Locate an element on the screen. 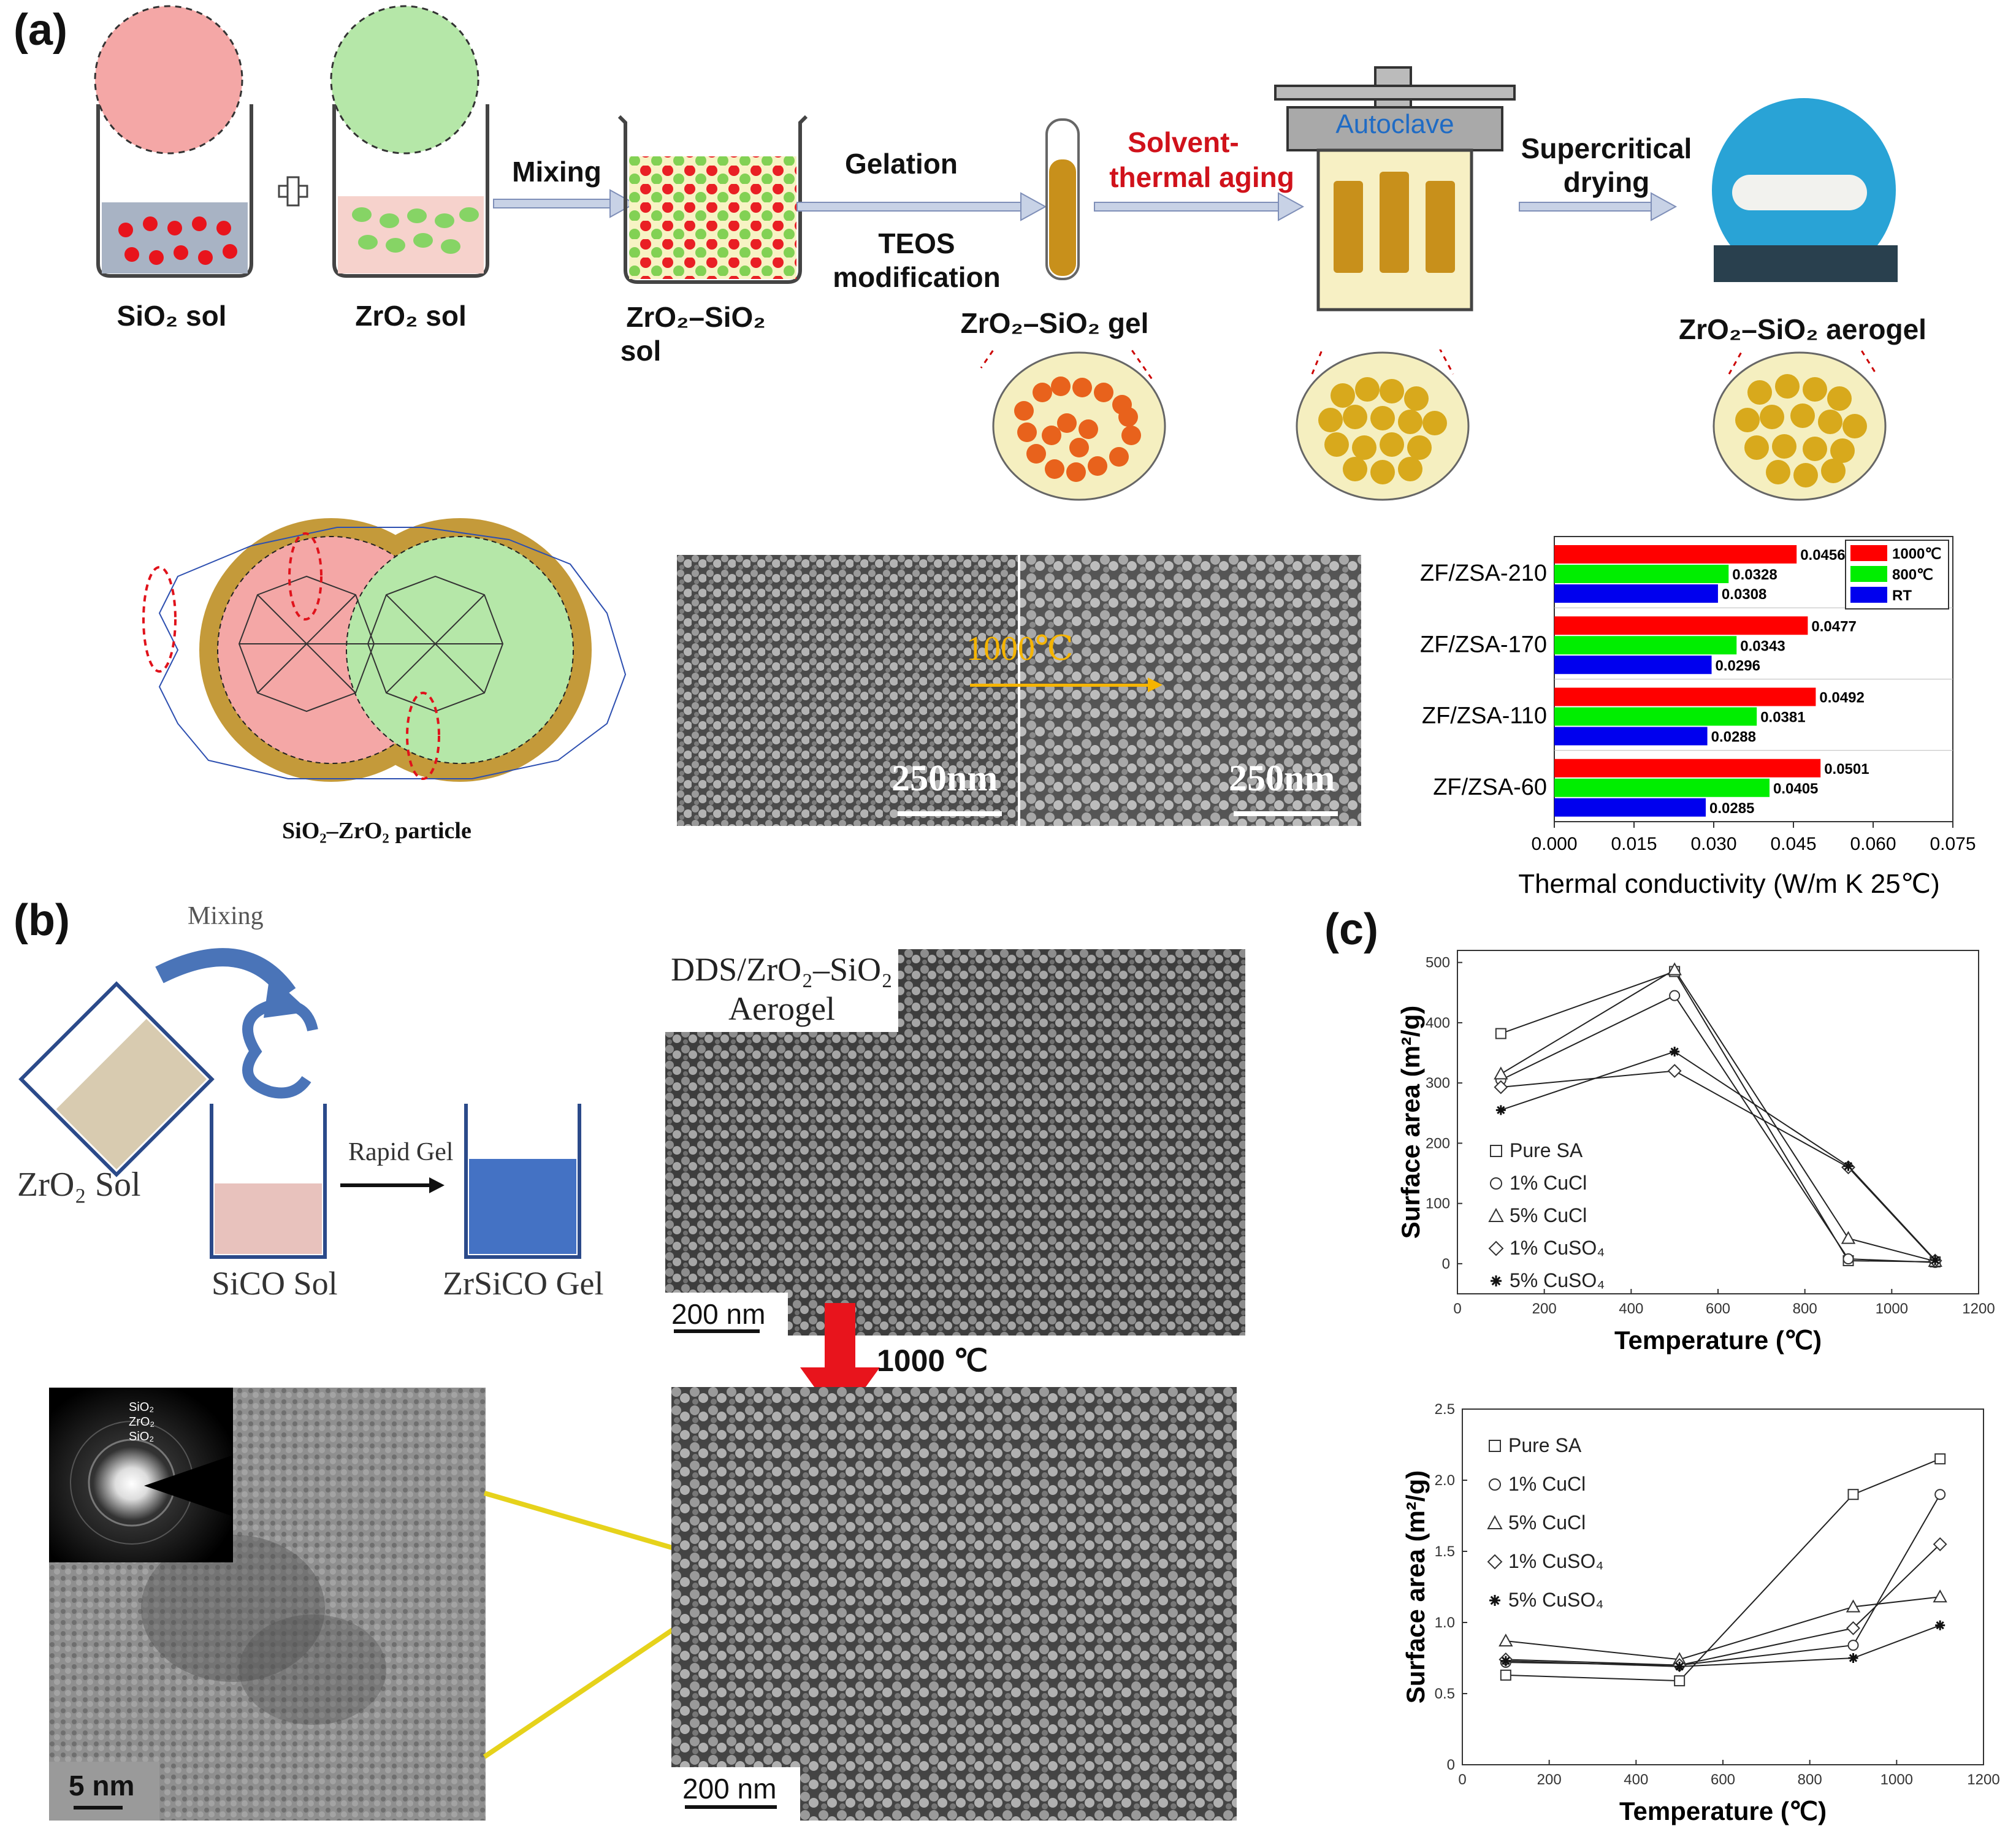 The width and height of the screenshot is (2016, 1842). sico-beaker is located at coordinates (268, 1181).